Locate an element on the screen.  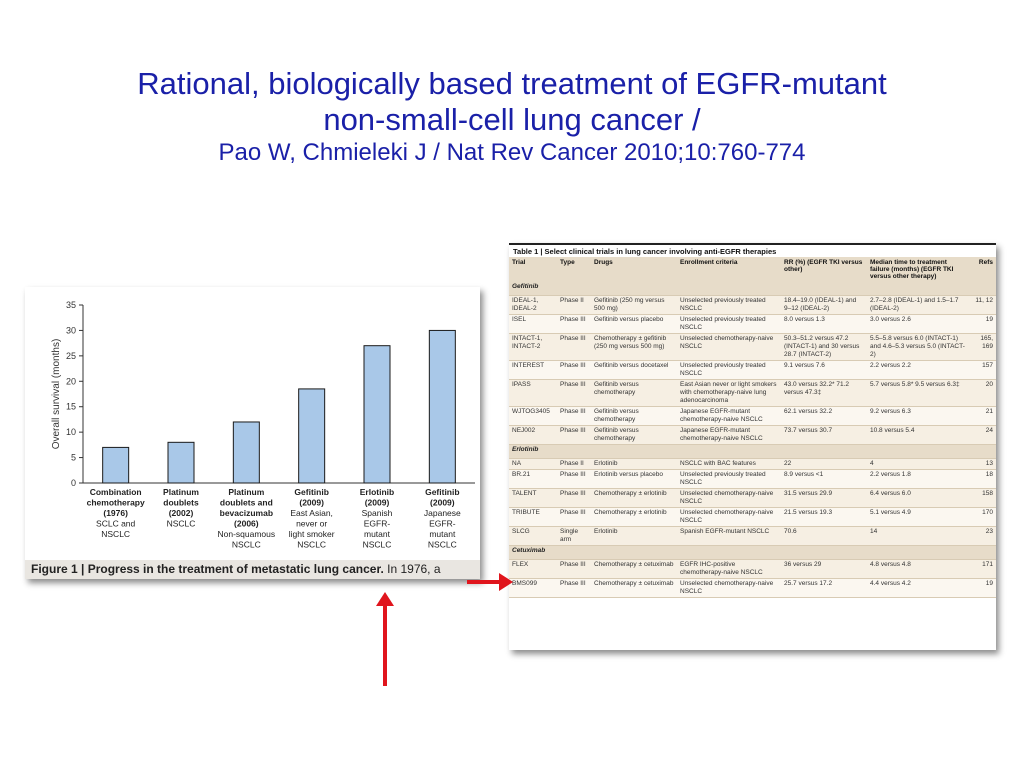
table-cell: Gefitinib versus docetaxel is located at coordinates (634, 370).